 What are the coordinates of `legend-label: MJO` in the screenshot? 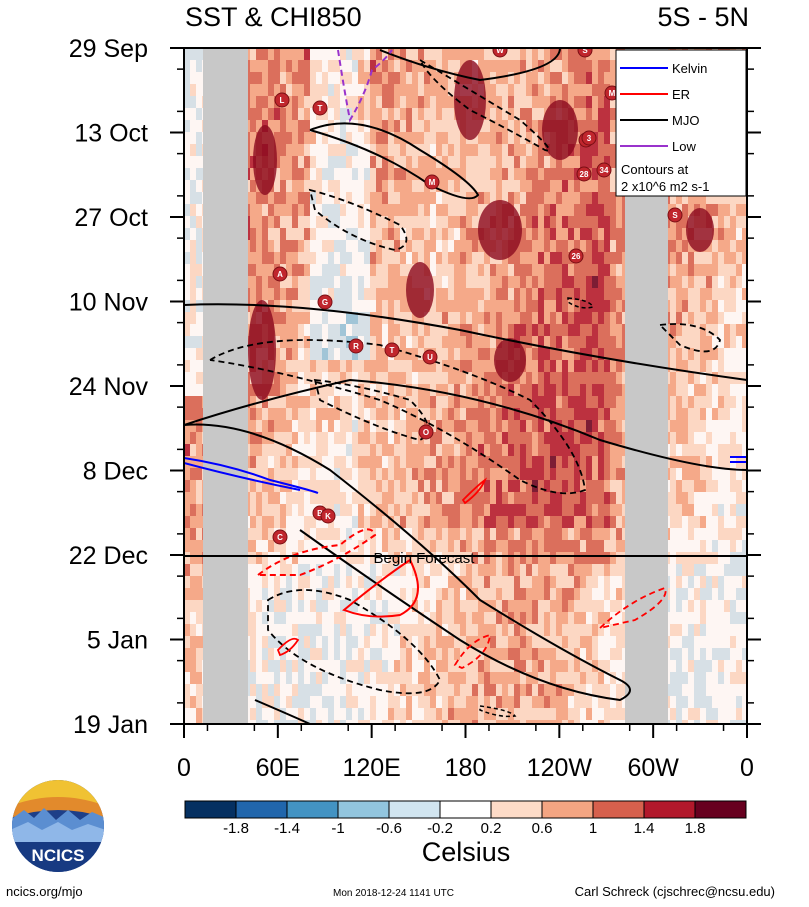 It's located at (685, 120).